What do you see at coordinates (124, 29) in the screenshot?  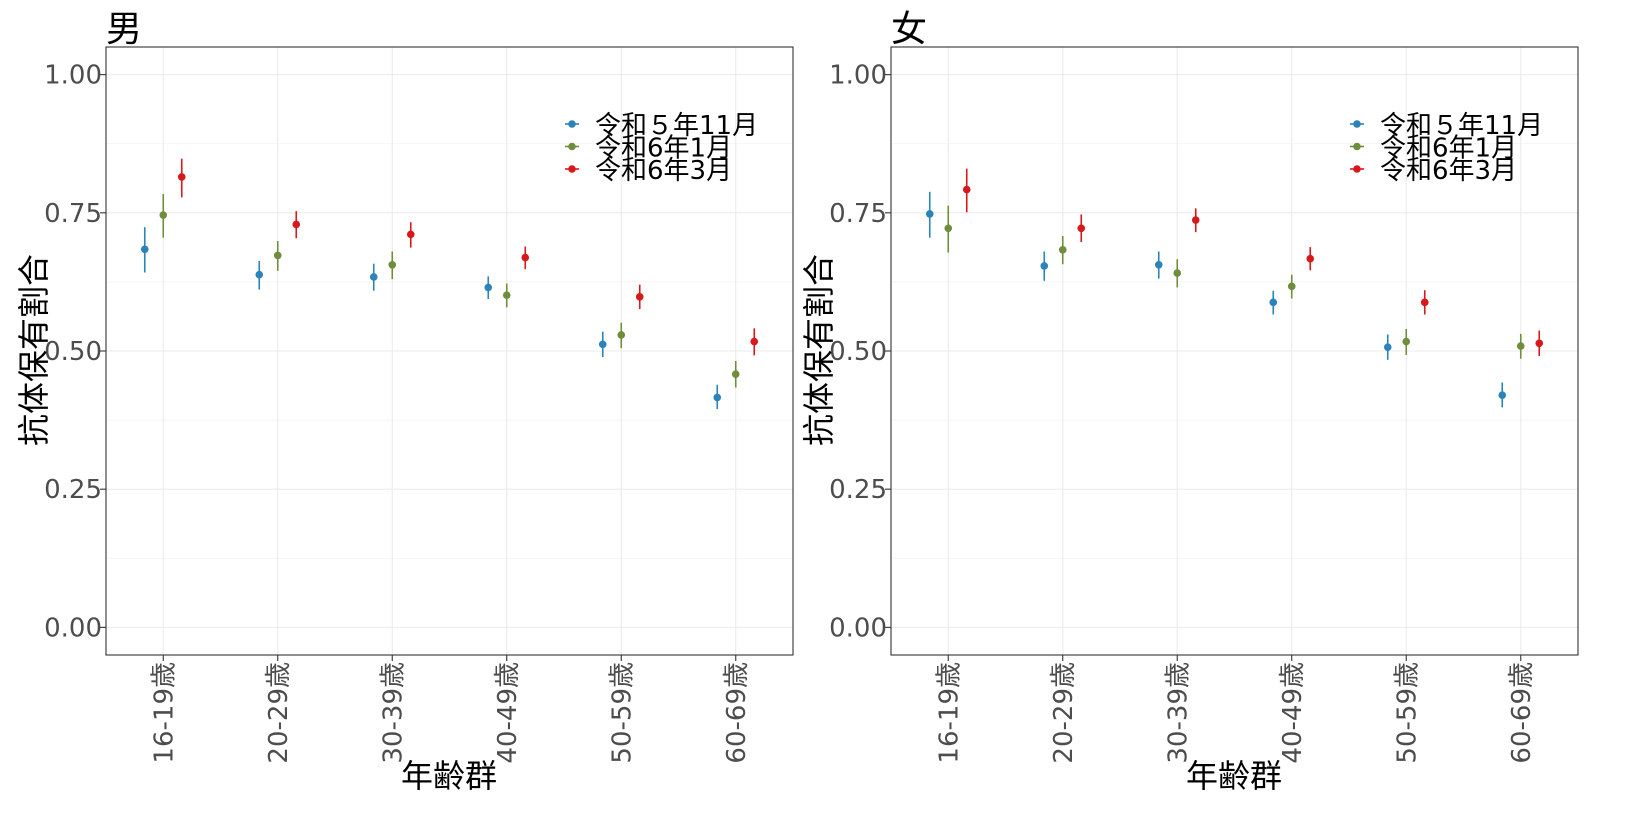 I see `panel-title: 男` at bounding box center [124, 29].